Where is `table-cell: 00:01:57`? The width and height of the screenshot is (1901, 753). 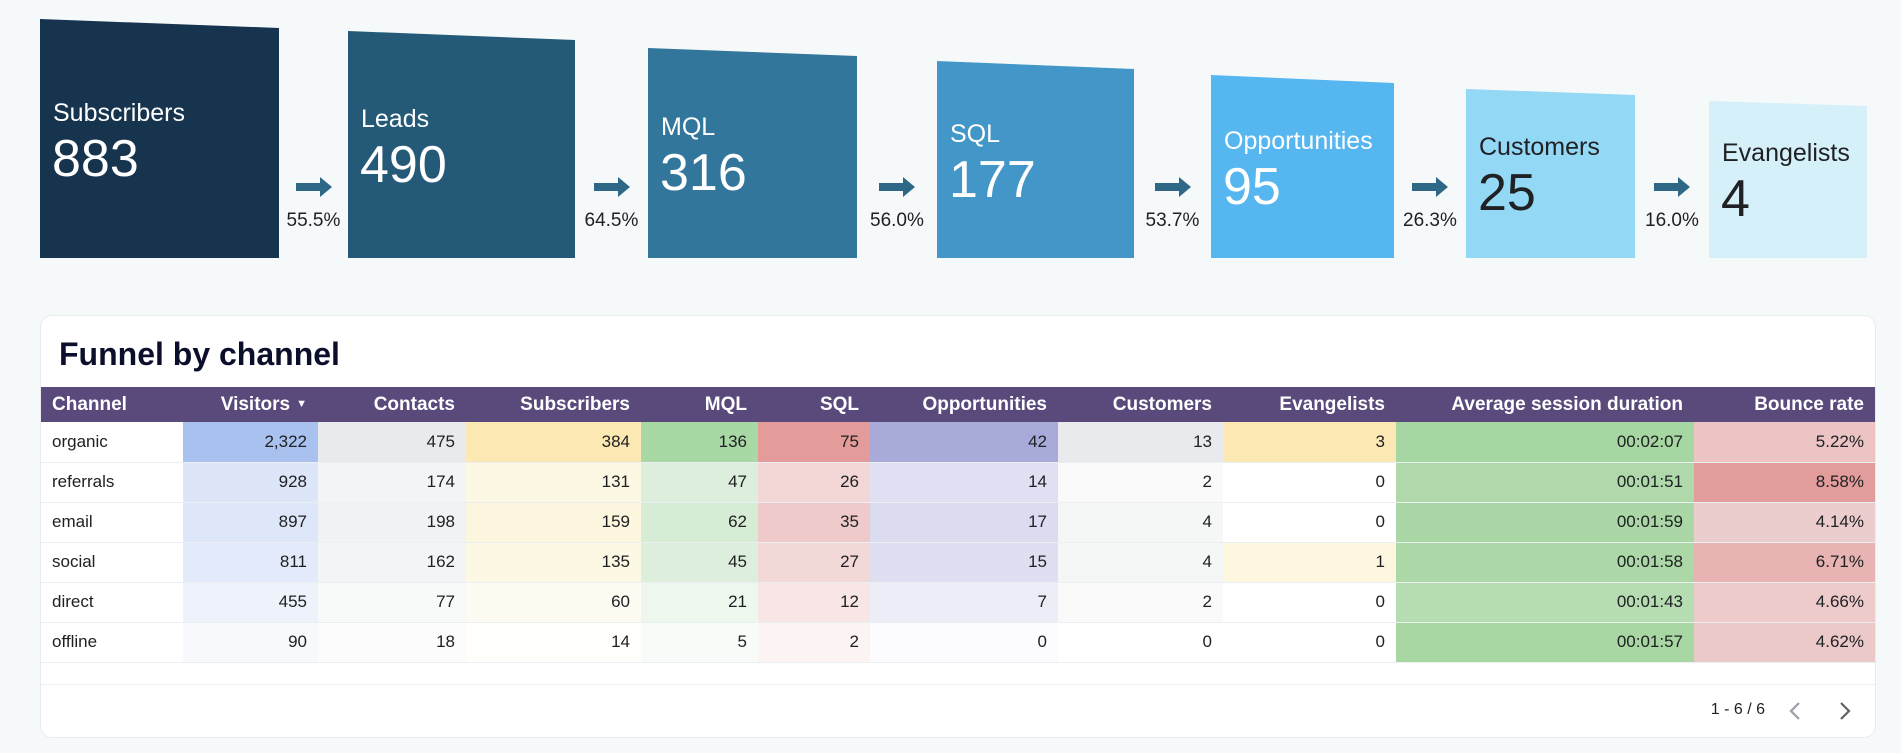
table-cell: 00:01:57 is located at coordinates (1545, 642).